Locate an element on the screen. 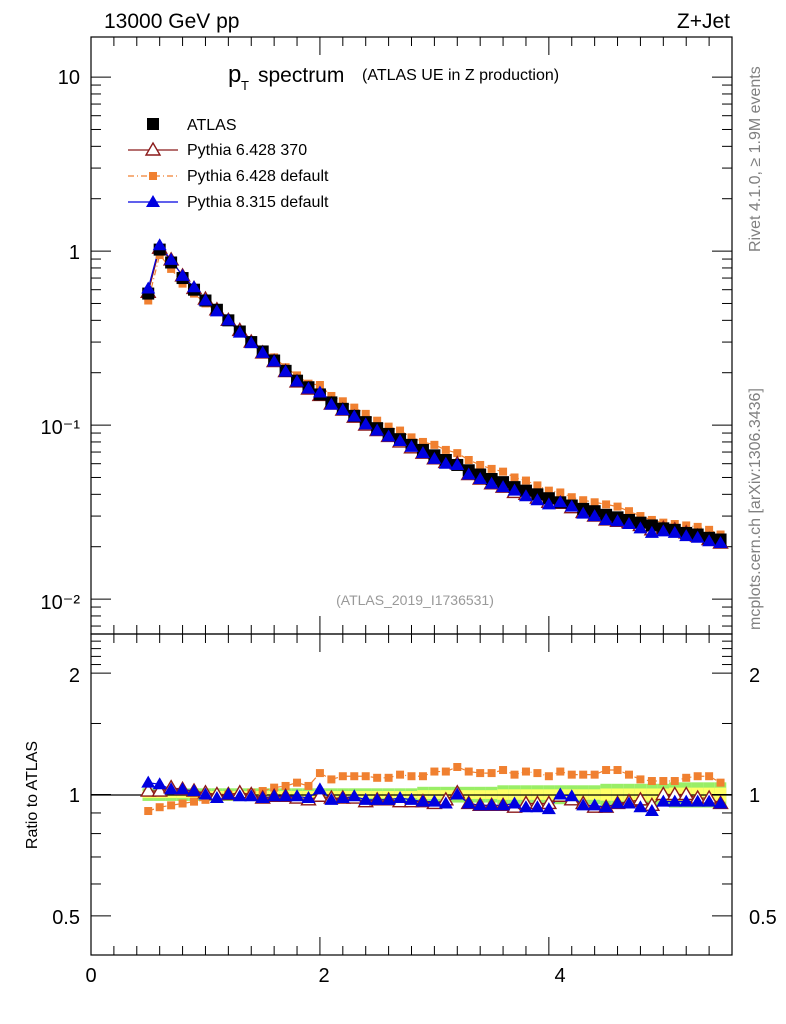  y-tick-label-10: 10 is located at coordinates (69, 78).